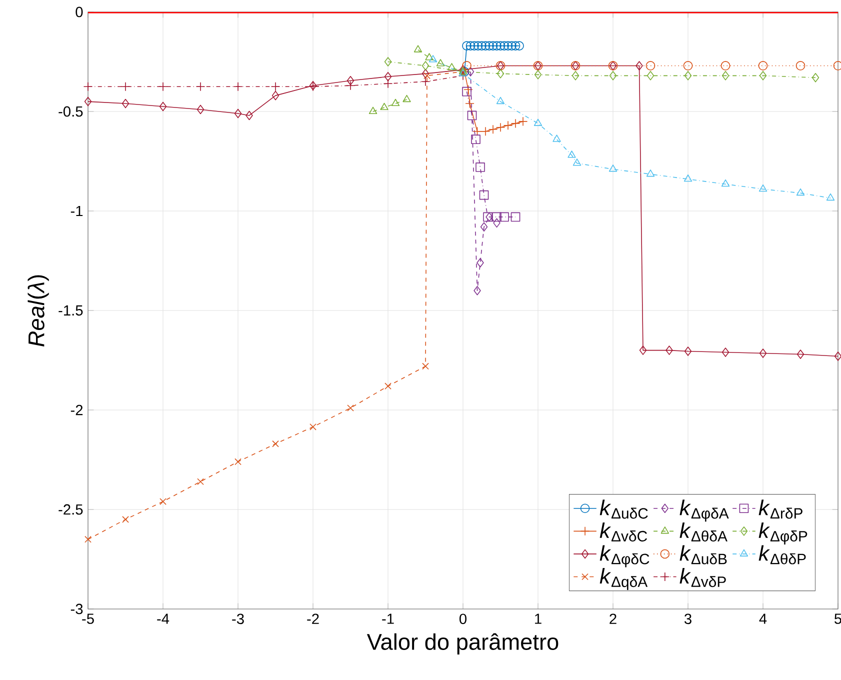 The height and width of the screenshot is (680, 841). I want to click on y-tick-label: -1.5, so click(70, 310).